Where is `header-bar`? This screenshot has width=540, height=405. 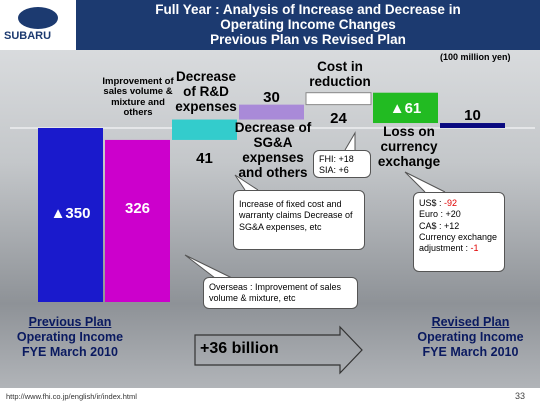
header-bar is located at coordinates (308, 25).